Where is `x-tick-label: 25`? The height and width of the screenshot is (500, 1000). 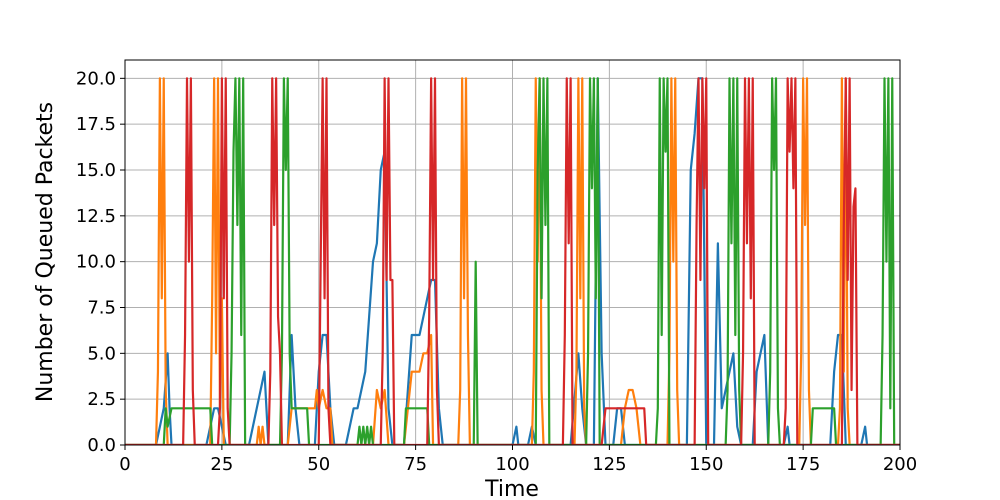 x-tick-label: 25 is located at coordinates (221, 464).